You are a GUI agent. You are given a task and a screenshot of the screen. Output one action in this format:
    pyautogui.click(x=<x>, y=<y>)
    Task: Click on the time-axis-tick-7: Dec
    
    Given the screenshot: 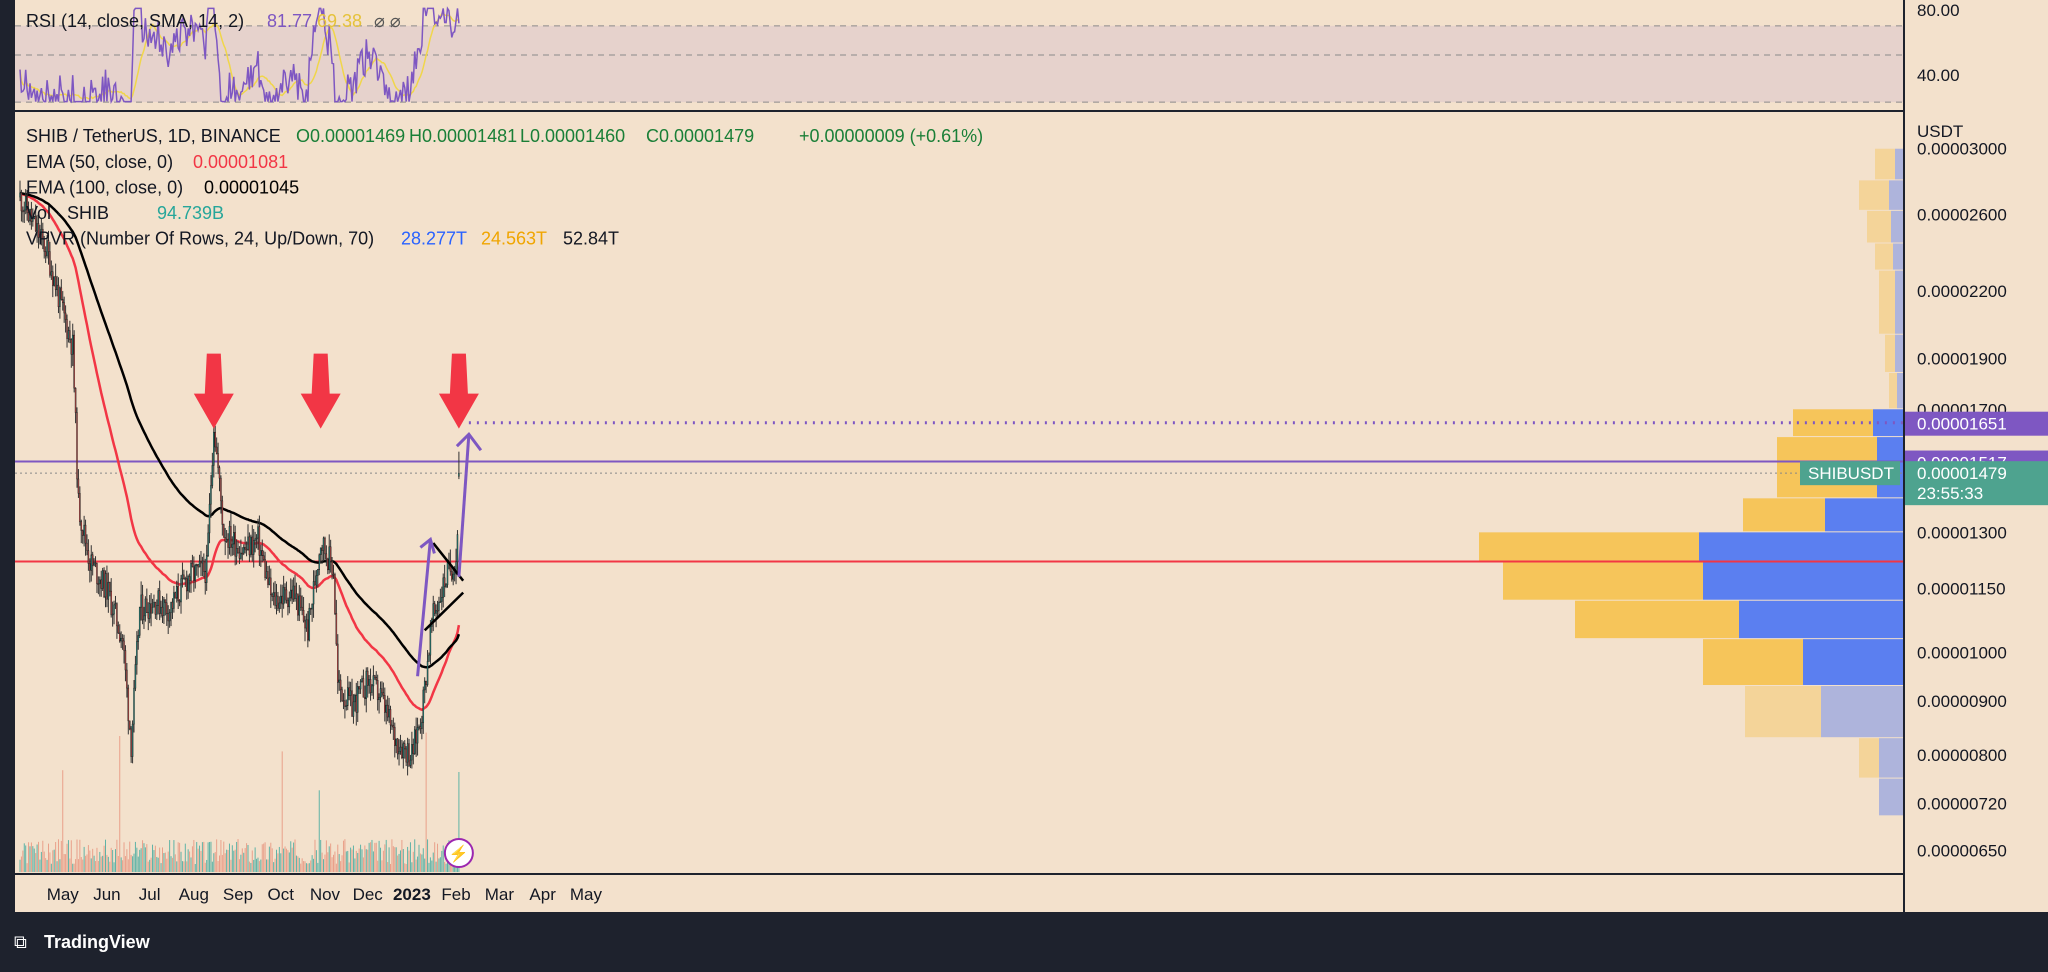 What is the action you would take?
    pyautogui.click(x=368, y=894)
    